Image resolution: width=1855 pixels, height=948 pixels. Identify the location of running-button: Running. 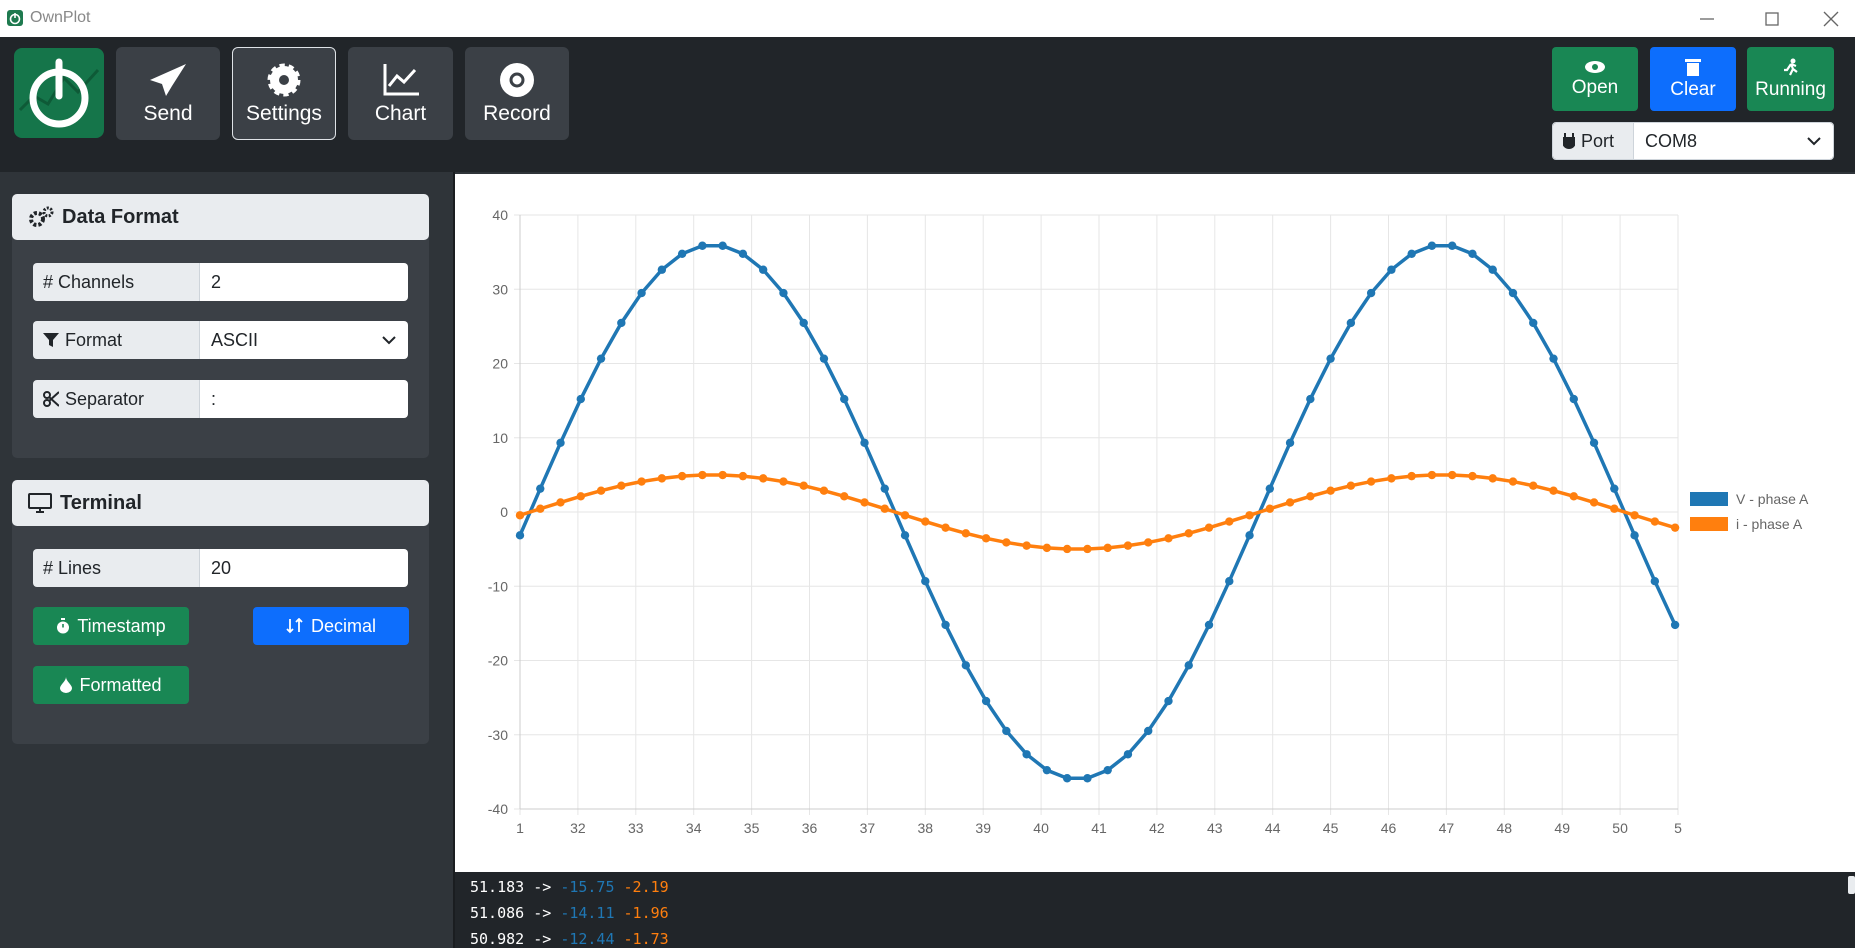
(1790, 79).